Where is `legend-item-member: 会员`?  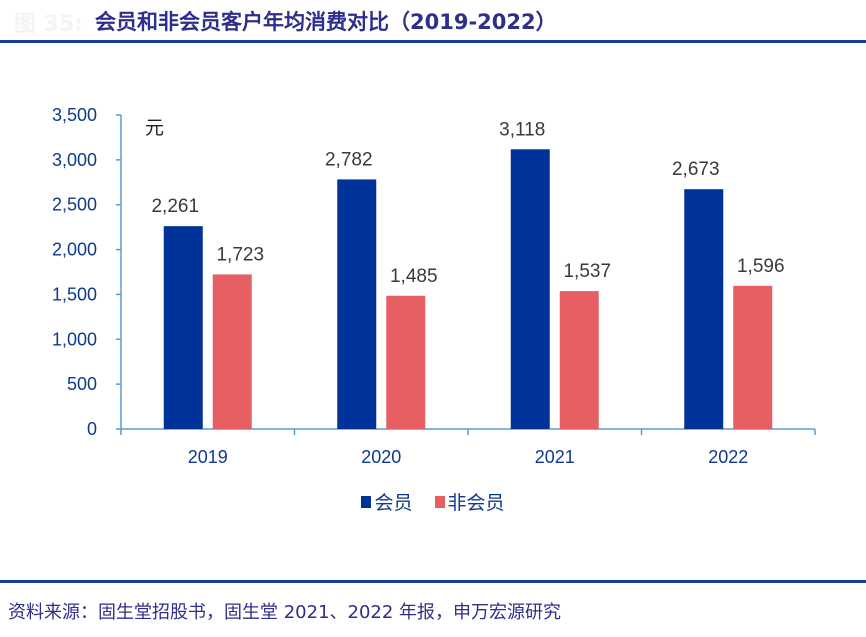
legend-item-member: 会员 is located at coordinates (386, 501).